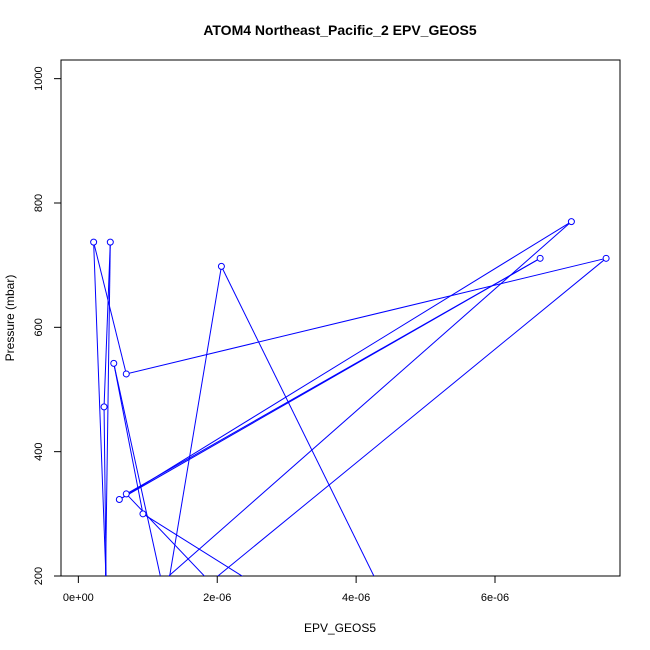  I want to click on y-axis-label: Pressure (mbar), so click(10, 318).